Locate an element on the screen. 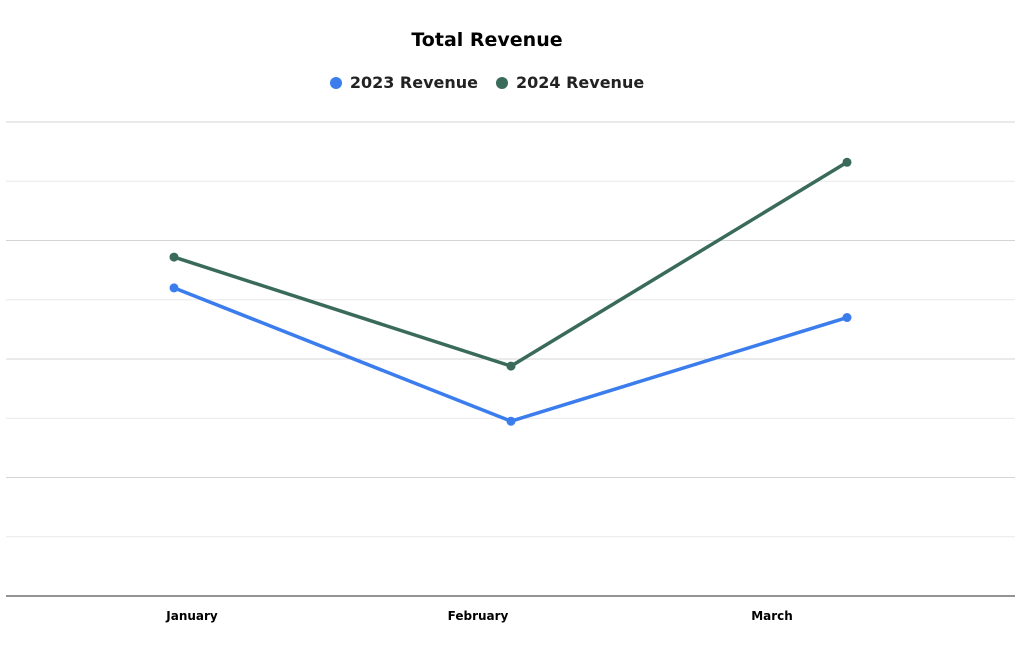 The image size is (1024, 670). series-line-2023 is located at coordinates (510, 354).